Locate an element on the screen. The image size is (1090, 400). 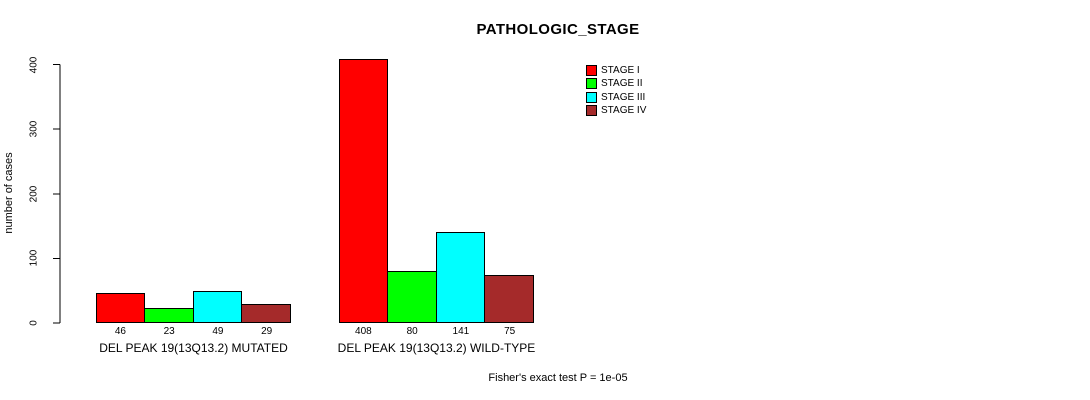
y-tick-label: 200 is located at coordinates (34, 194).